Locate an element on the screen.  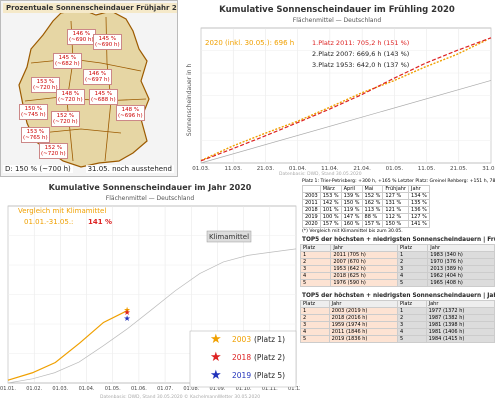
table-row: 5 2019 (1836 h) 5 1984 (1415 h) is located at coordinates (397, 339).